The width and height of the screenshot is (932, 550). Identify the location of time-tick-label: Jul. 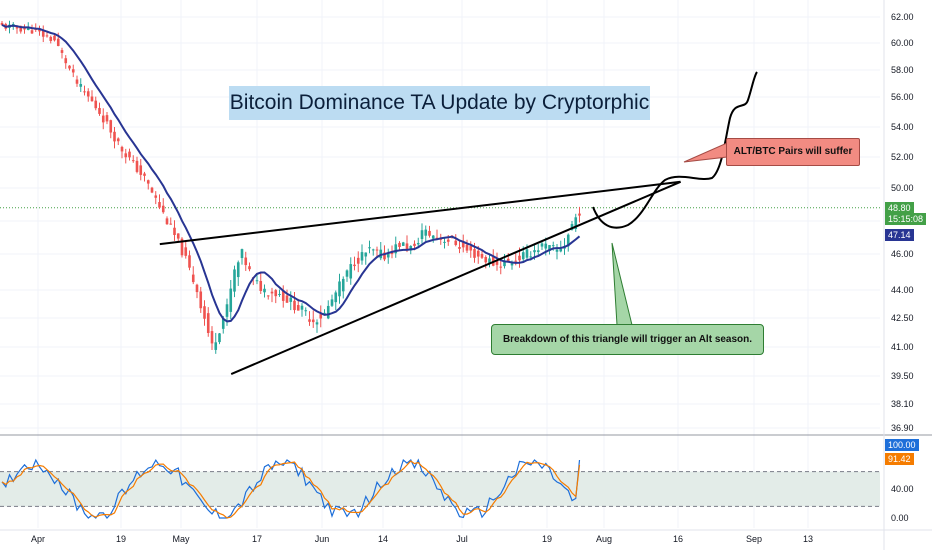
(462, 539).